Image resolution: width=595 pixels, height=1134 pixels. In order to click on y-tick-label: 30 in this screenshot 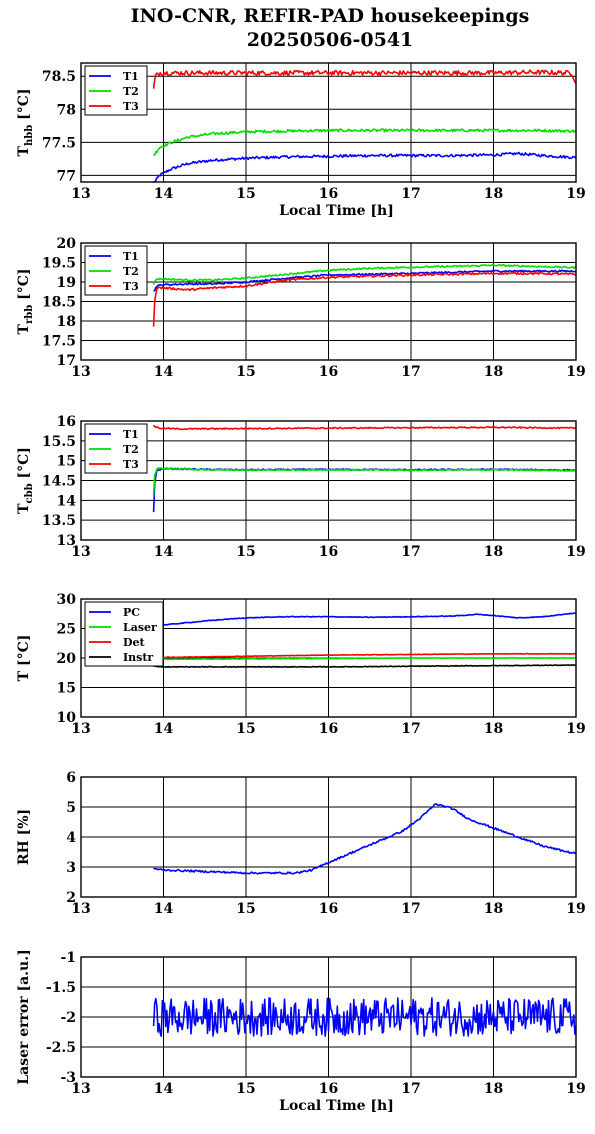, I will do `click(67, 600)`.